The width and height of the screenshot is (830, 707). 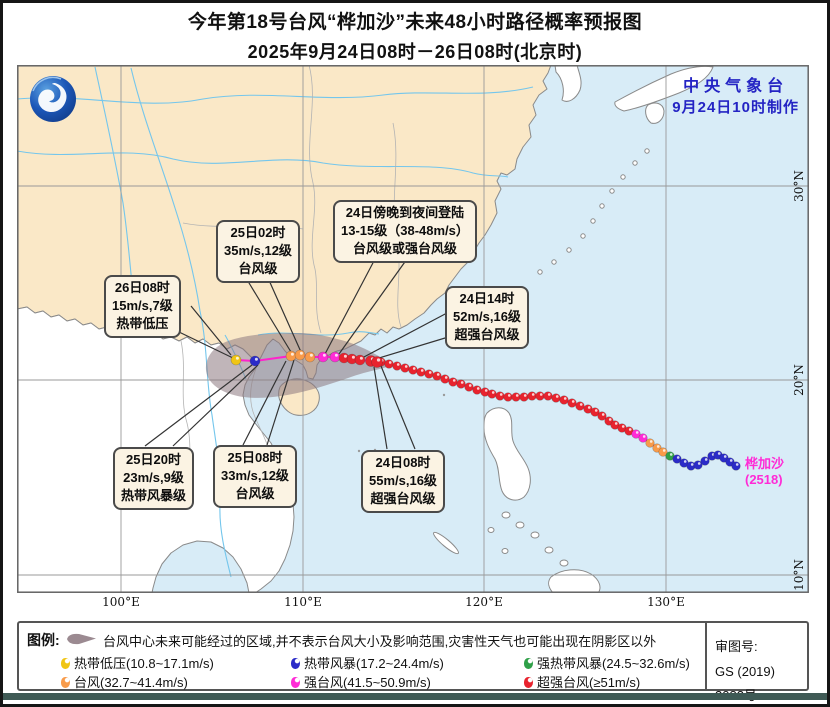 I want to click on typhoon-icon, so click(x=65, y=682).